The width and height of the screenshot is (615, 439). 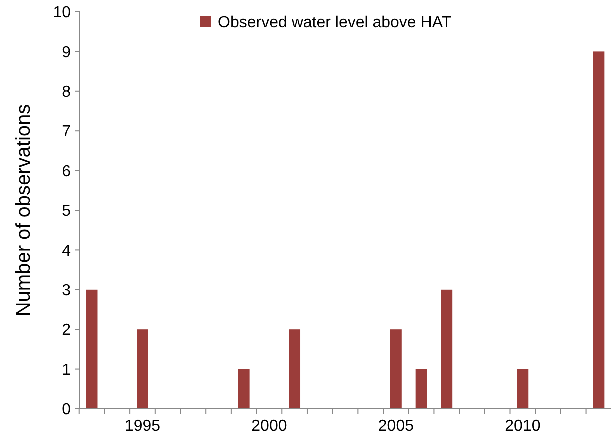 I want to click on y-tick-label: 9, so click(x=67, y=53).